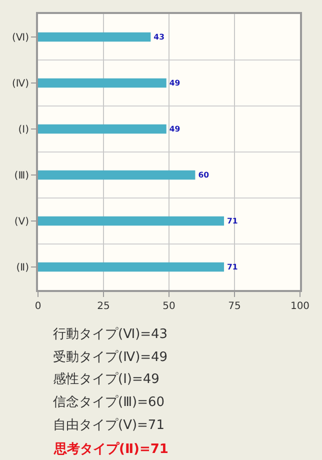 The width and height of the screenshot is (322, 460). What do you see at coordinates (110, 357) in the screenshot?
I see `text: 受動タイプ(Ⅳ)=49` at bounding box center [110, 357].